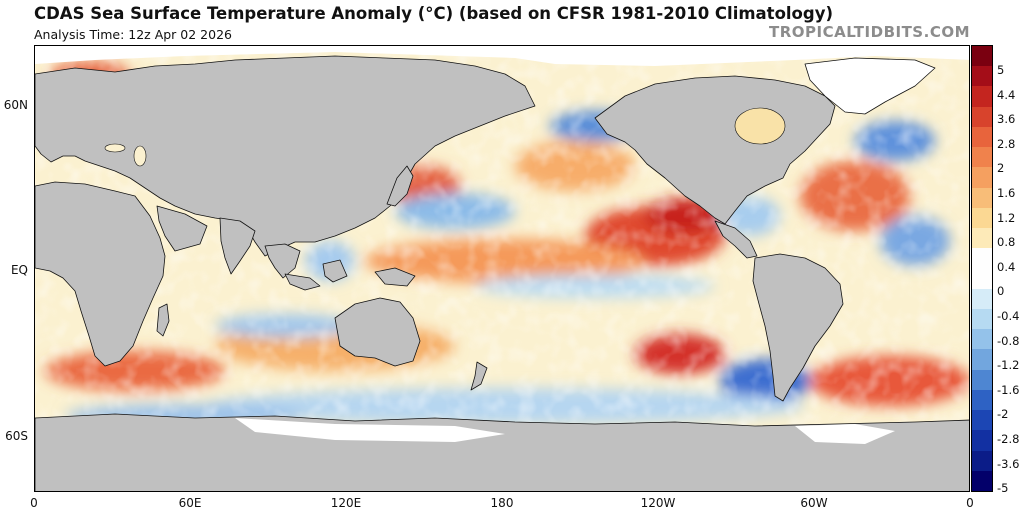 This screenshot has height=512, width=1024. I want to click on caspian-sea, so click(140, 156).